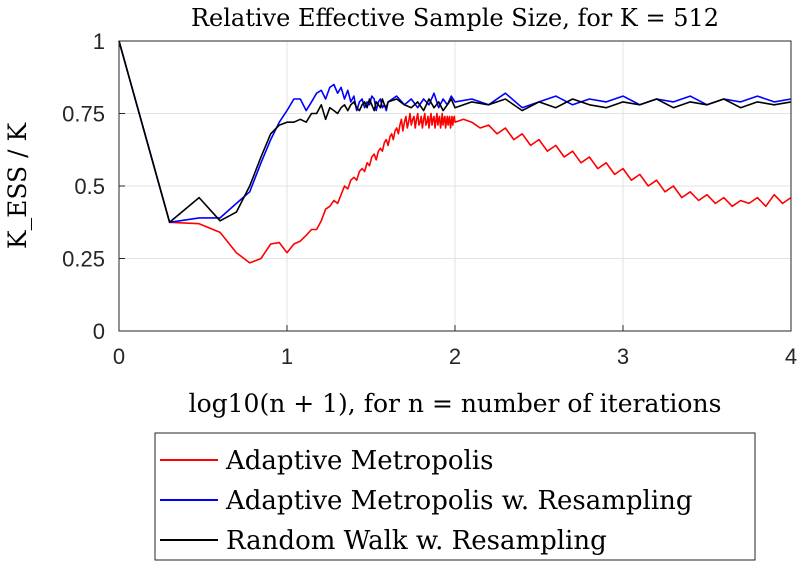  What do you see at coordinates (89, 186) in the screenshot?
I see `y-tick-label: 0.5` at bounding box center [89, 186].